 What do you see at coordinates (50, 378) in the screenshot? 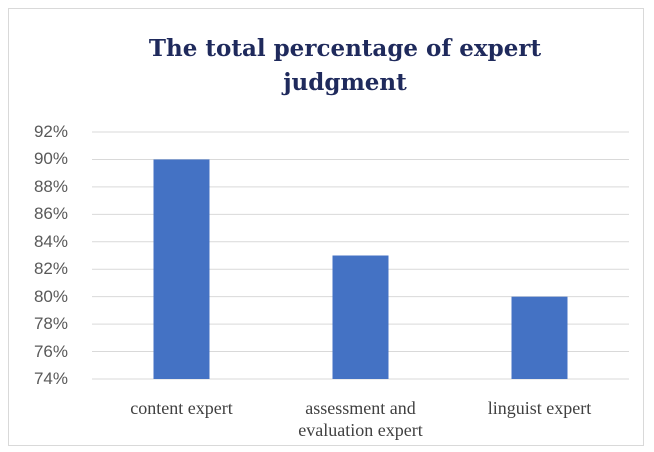
I see `y-tick-label: 74%` at bounding box center [50, 378].